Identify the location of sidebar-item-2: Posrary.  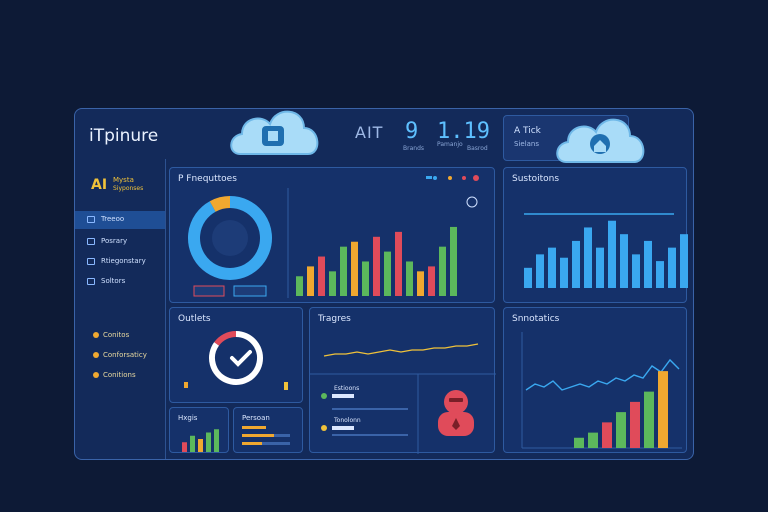
(120, 242).